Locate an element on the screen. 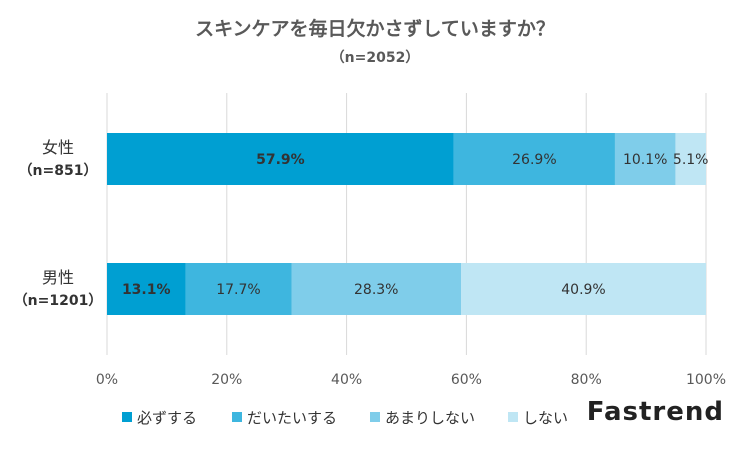 This screenshot has width=750, height=450. data-label: 28.3% is located at coordinates (376, 290).